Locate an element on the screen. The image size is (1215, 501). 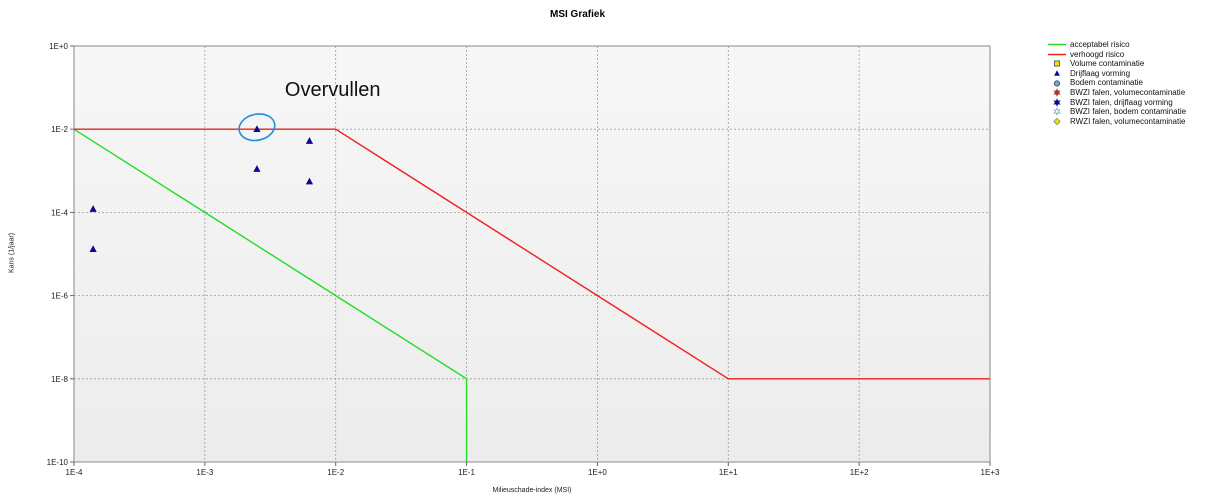
legend-label: Drijflaag vorming is located at coordinates (1100, 73).